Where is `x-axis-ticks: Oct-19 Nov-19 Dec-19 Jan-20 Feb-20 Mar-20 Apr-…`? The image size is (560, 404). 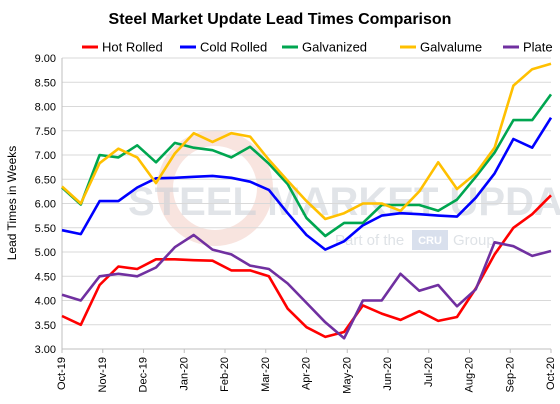
x-axis-ticks: Oct-19 Nov-19 Dec-19 Jan-20 Feb-20 Mar-20 Apr-… is located at coordinates (306, 371).